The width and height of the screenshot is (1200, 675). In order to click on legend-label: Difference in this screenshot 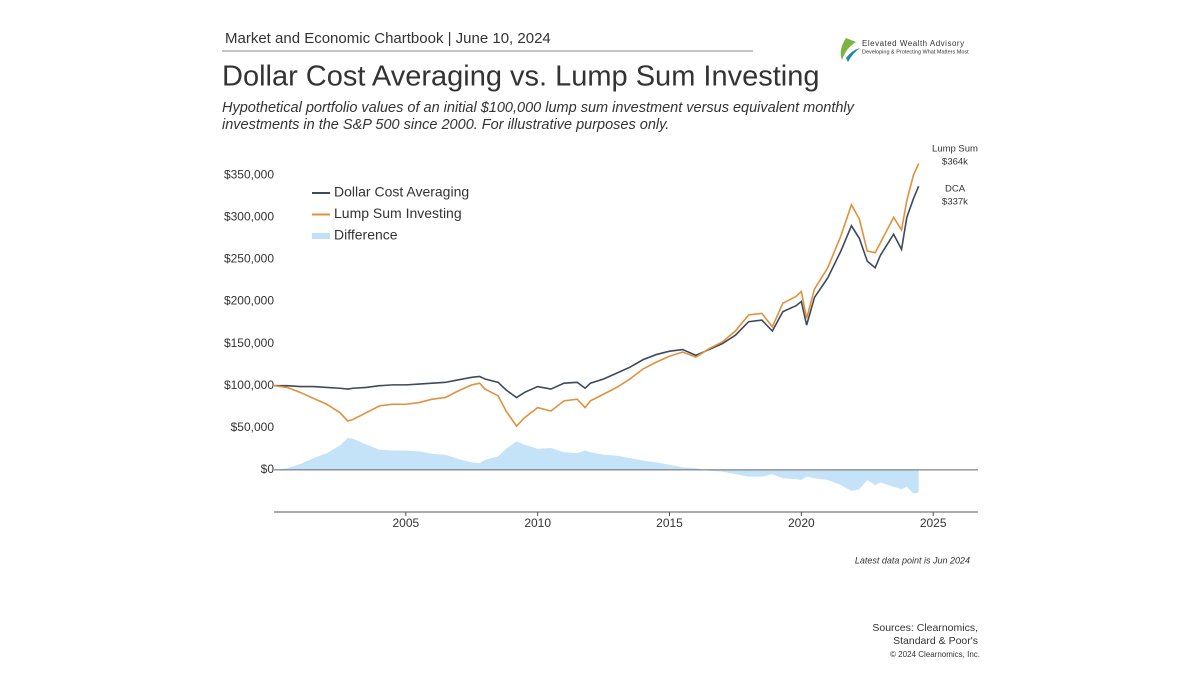, I will do `click(366, 235)`.